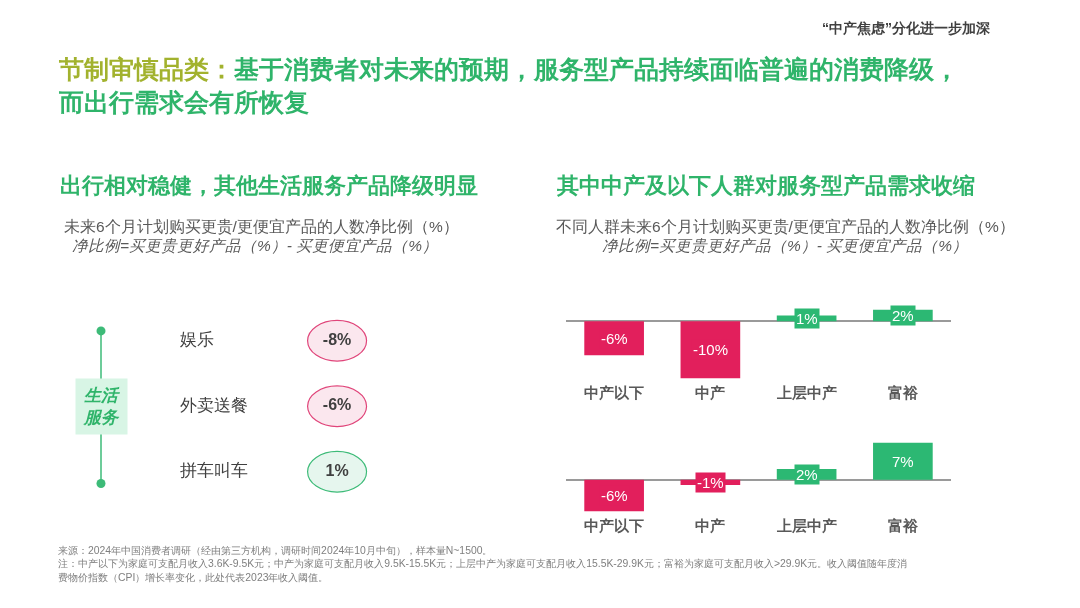 This screenshot has height=608, width=1080. What do you see at coordinates (101, 407) in the screenshot?
I see `text: 生活服务` at bounding box center [101, 407].